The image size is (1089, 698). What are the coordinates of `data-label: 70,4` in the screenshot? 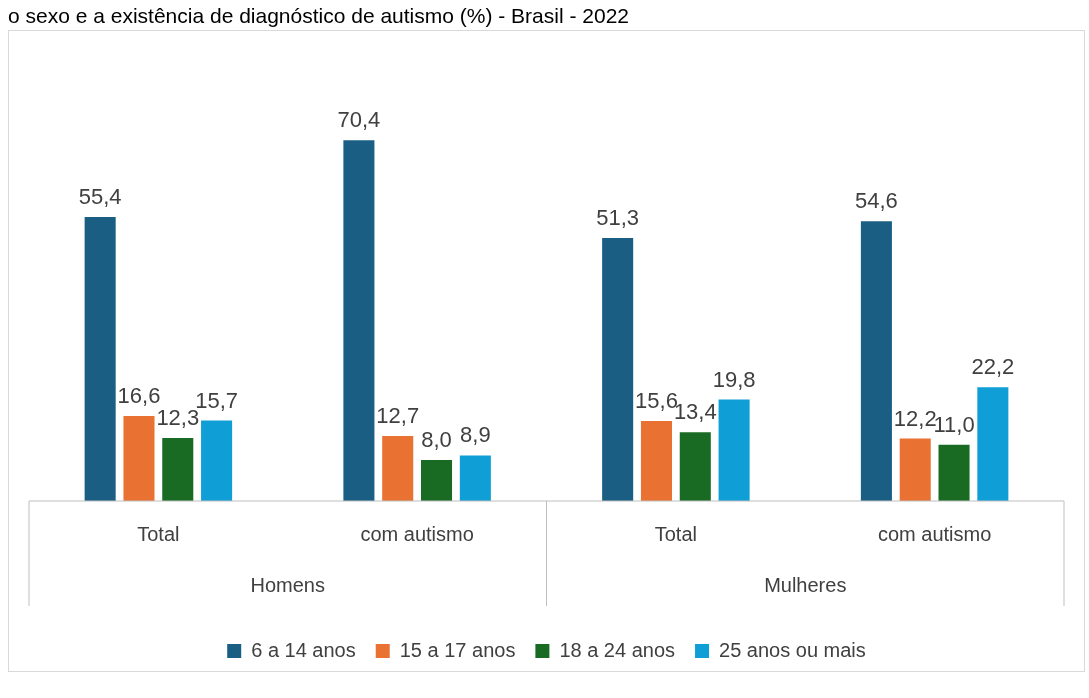 It's located at (359, 120).